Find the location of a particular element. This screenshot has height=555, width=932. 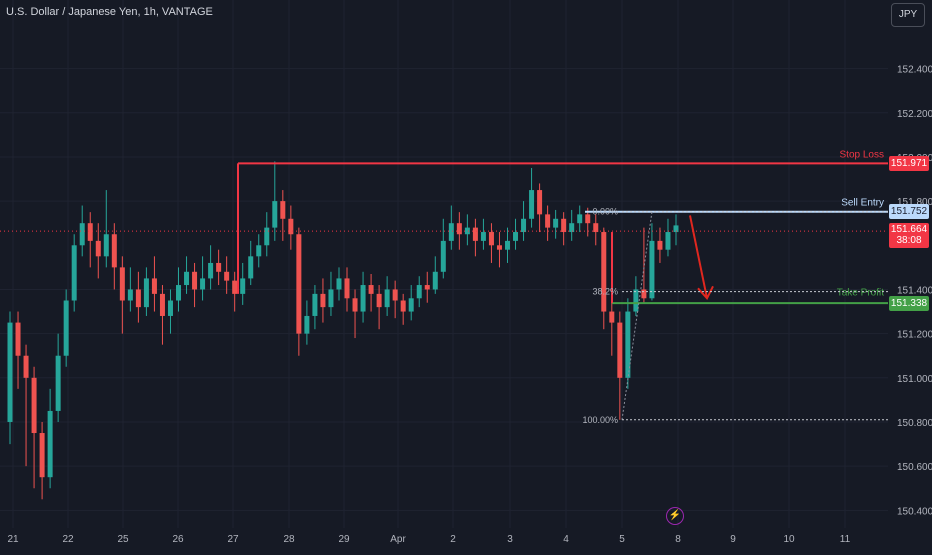

fib-trendline is located at coordinates (637, 315).